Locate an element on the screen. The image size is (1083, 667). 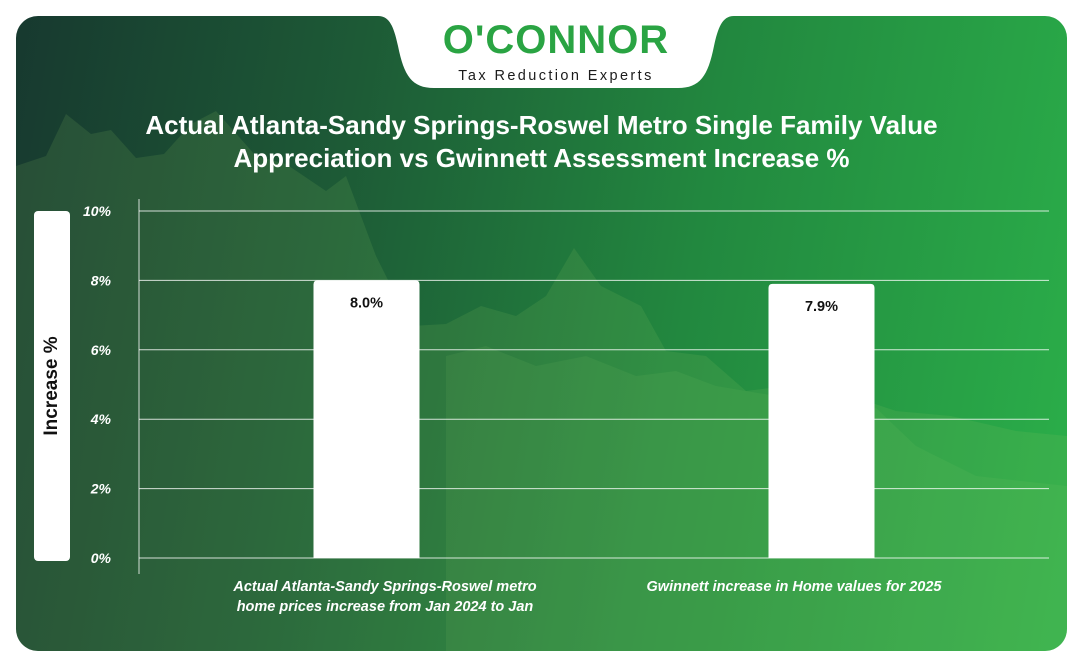
brand-logo: O'CONNOR Tax Reduction Experts is located at coordinates (556, 52).